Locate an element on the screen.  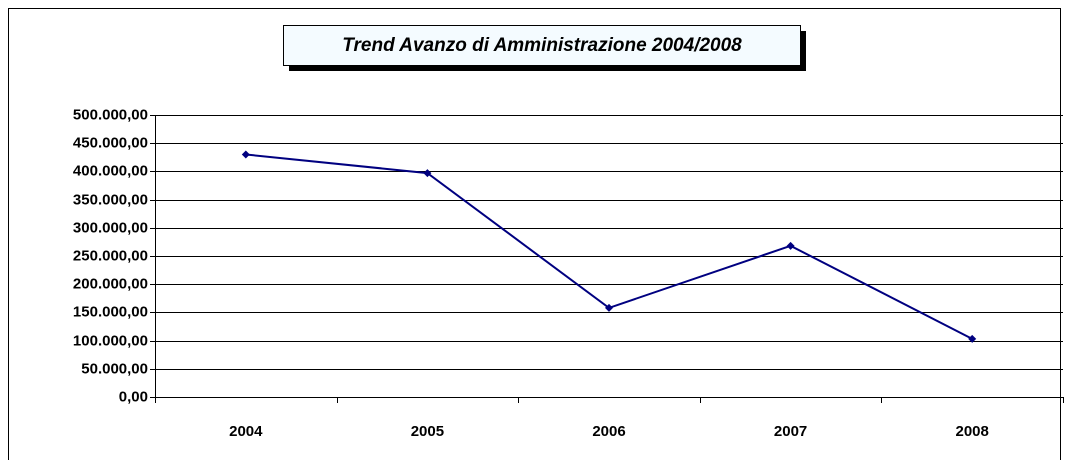
y-tick-label: 500.000,00 is located at coordinates (110, 114).